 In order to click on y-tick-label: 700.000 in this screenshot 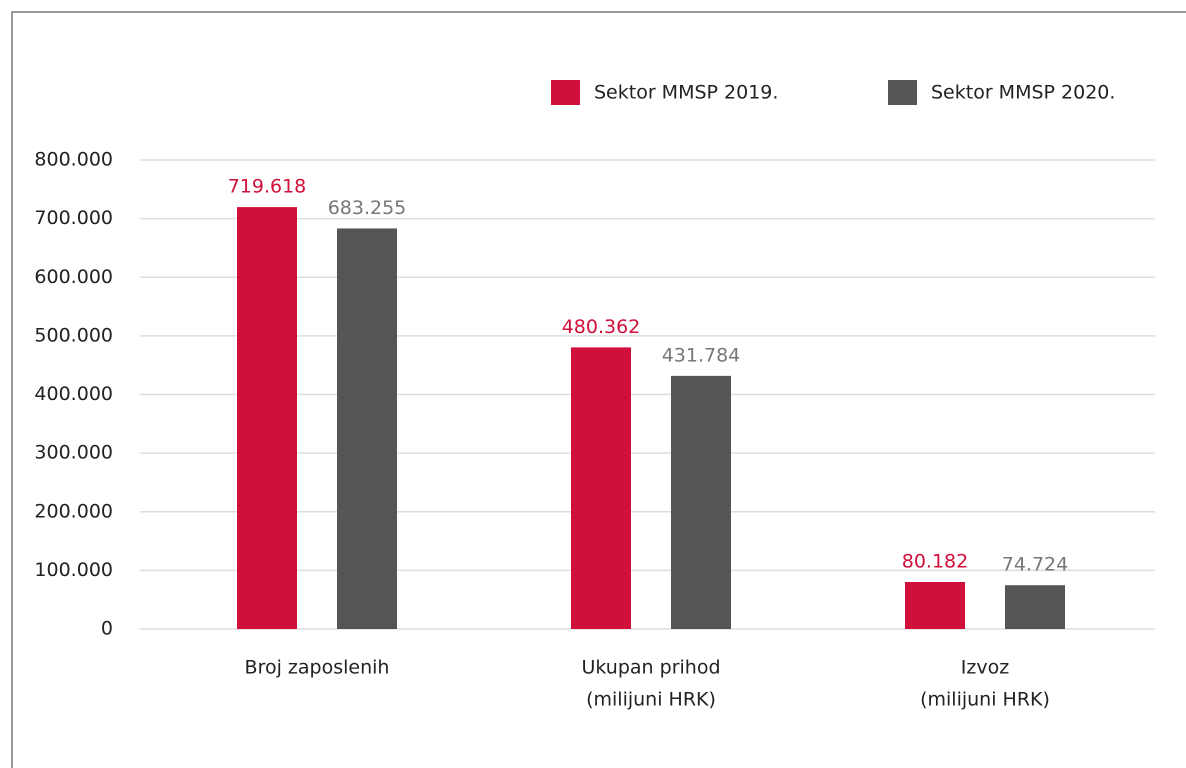, I will do `click(73, 218)`.